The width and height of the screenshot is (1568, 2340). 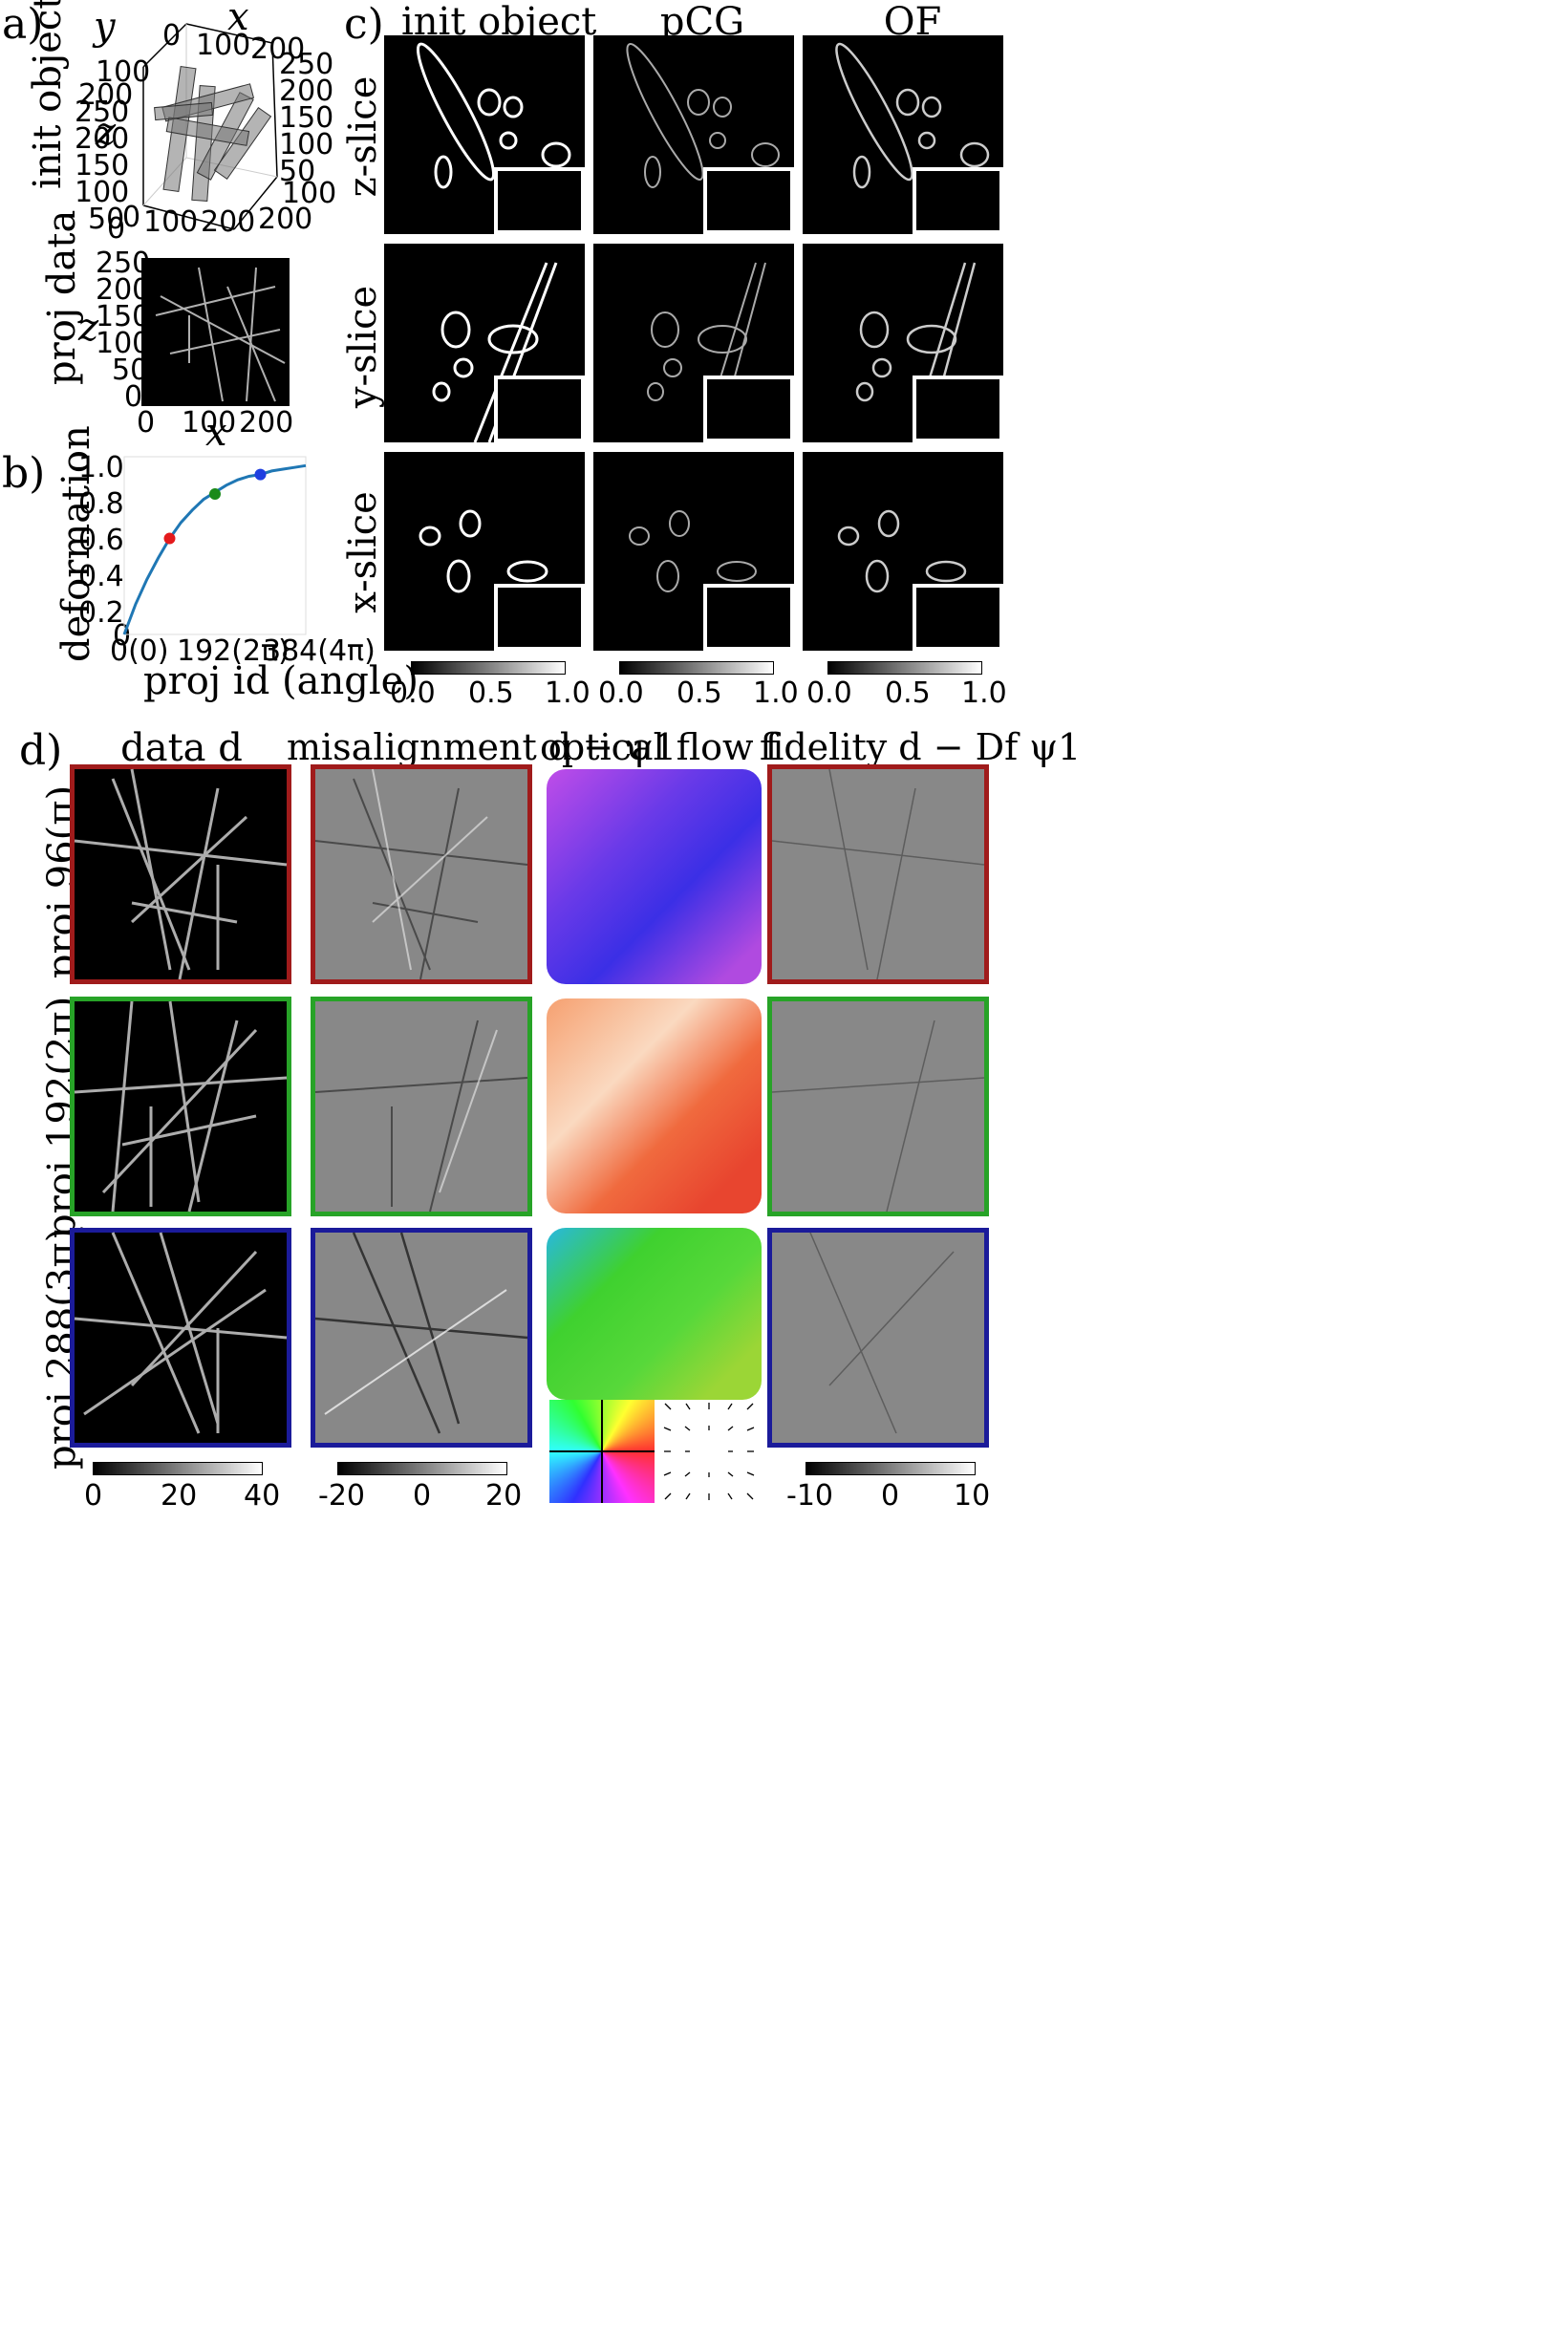 What do you see at coordinates (307, 64) in the screenshot?
I see `tick-r-250: 250` at bounding box center [307, 64].